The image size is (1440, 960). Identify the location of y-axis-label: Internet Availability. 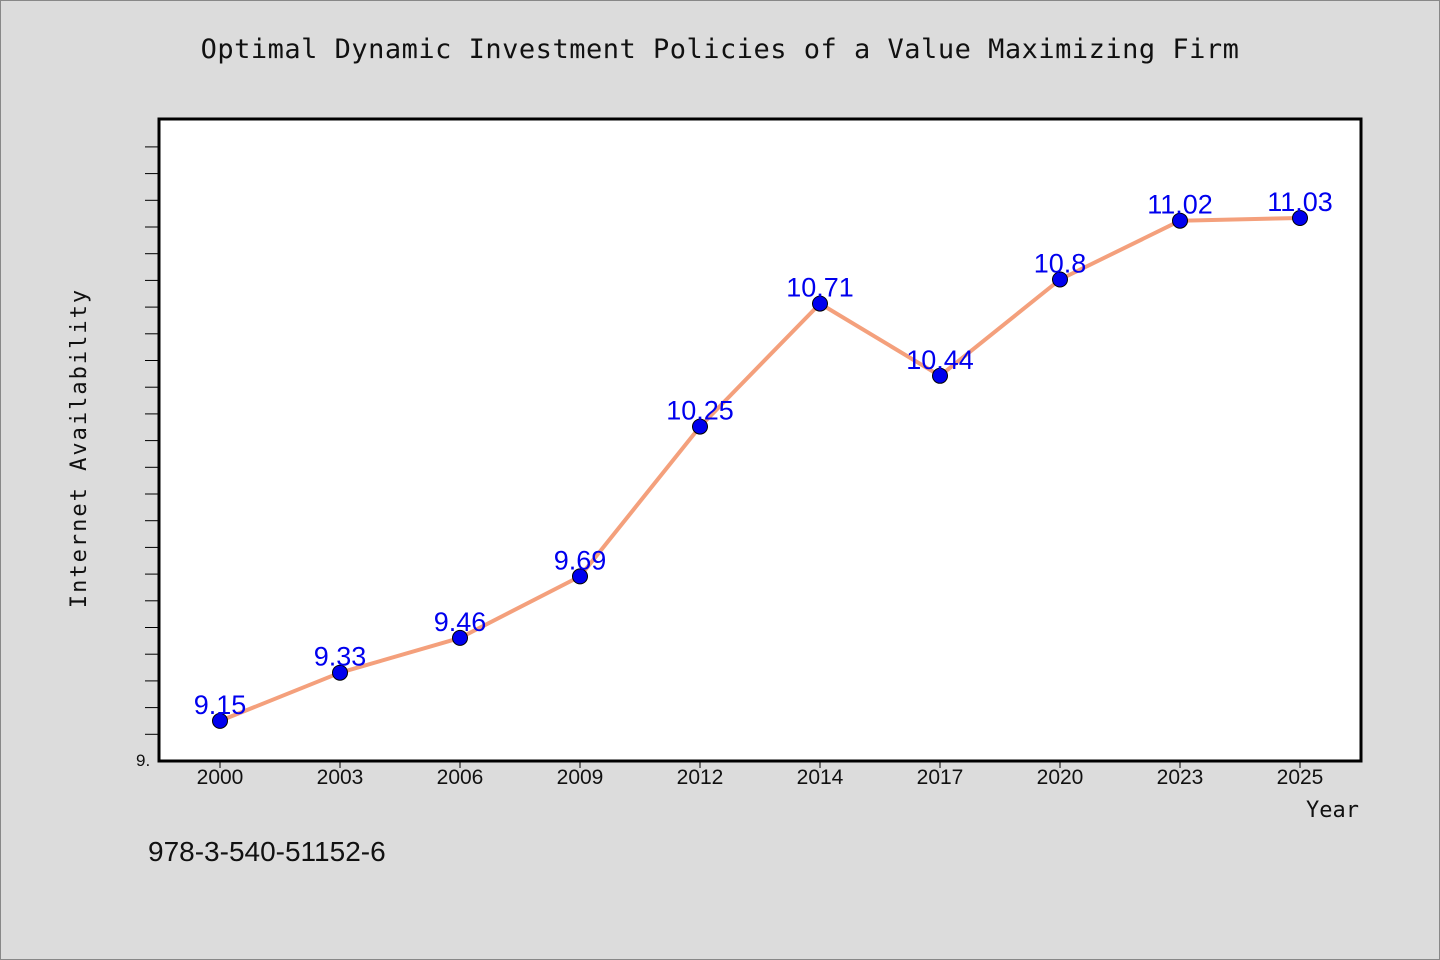
(79, 448).